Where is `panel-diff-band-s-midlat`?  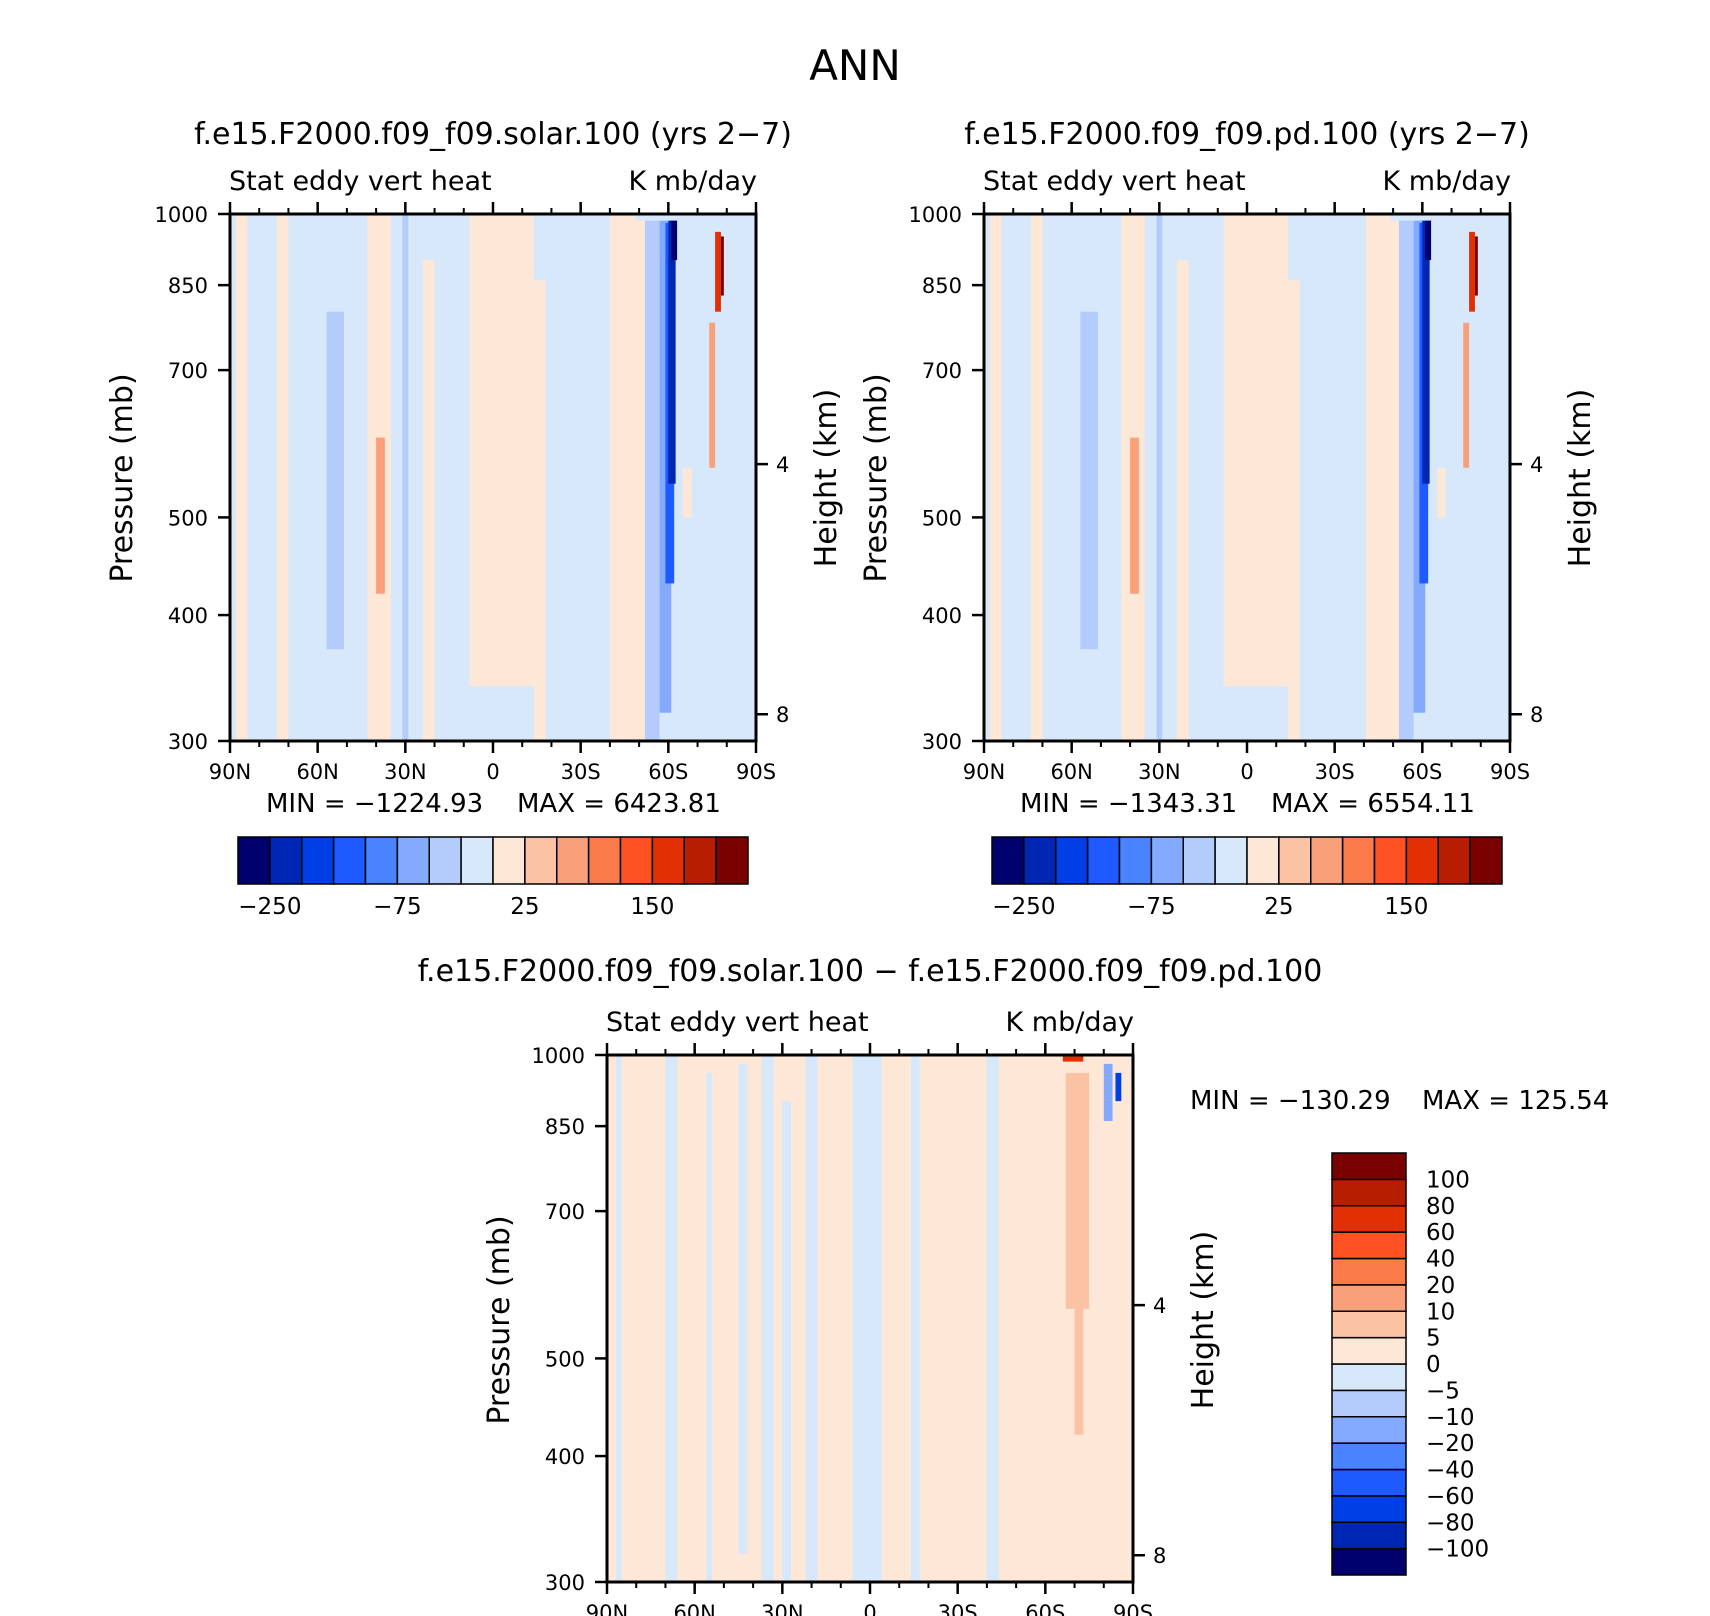
panel-diff-band-s-midlat is located at coordinates (992, 1318).